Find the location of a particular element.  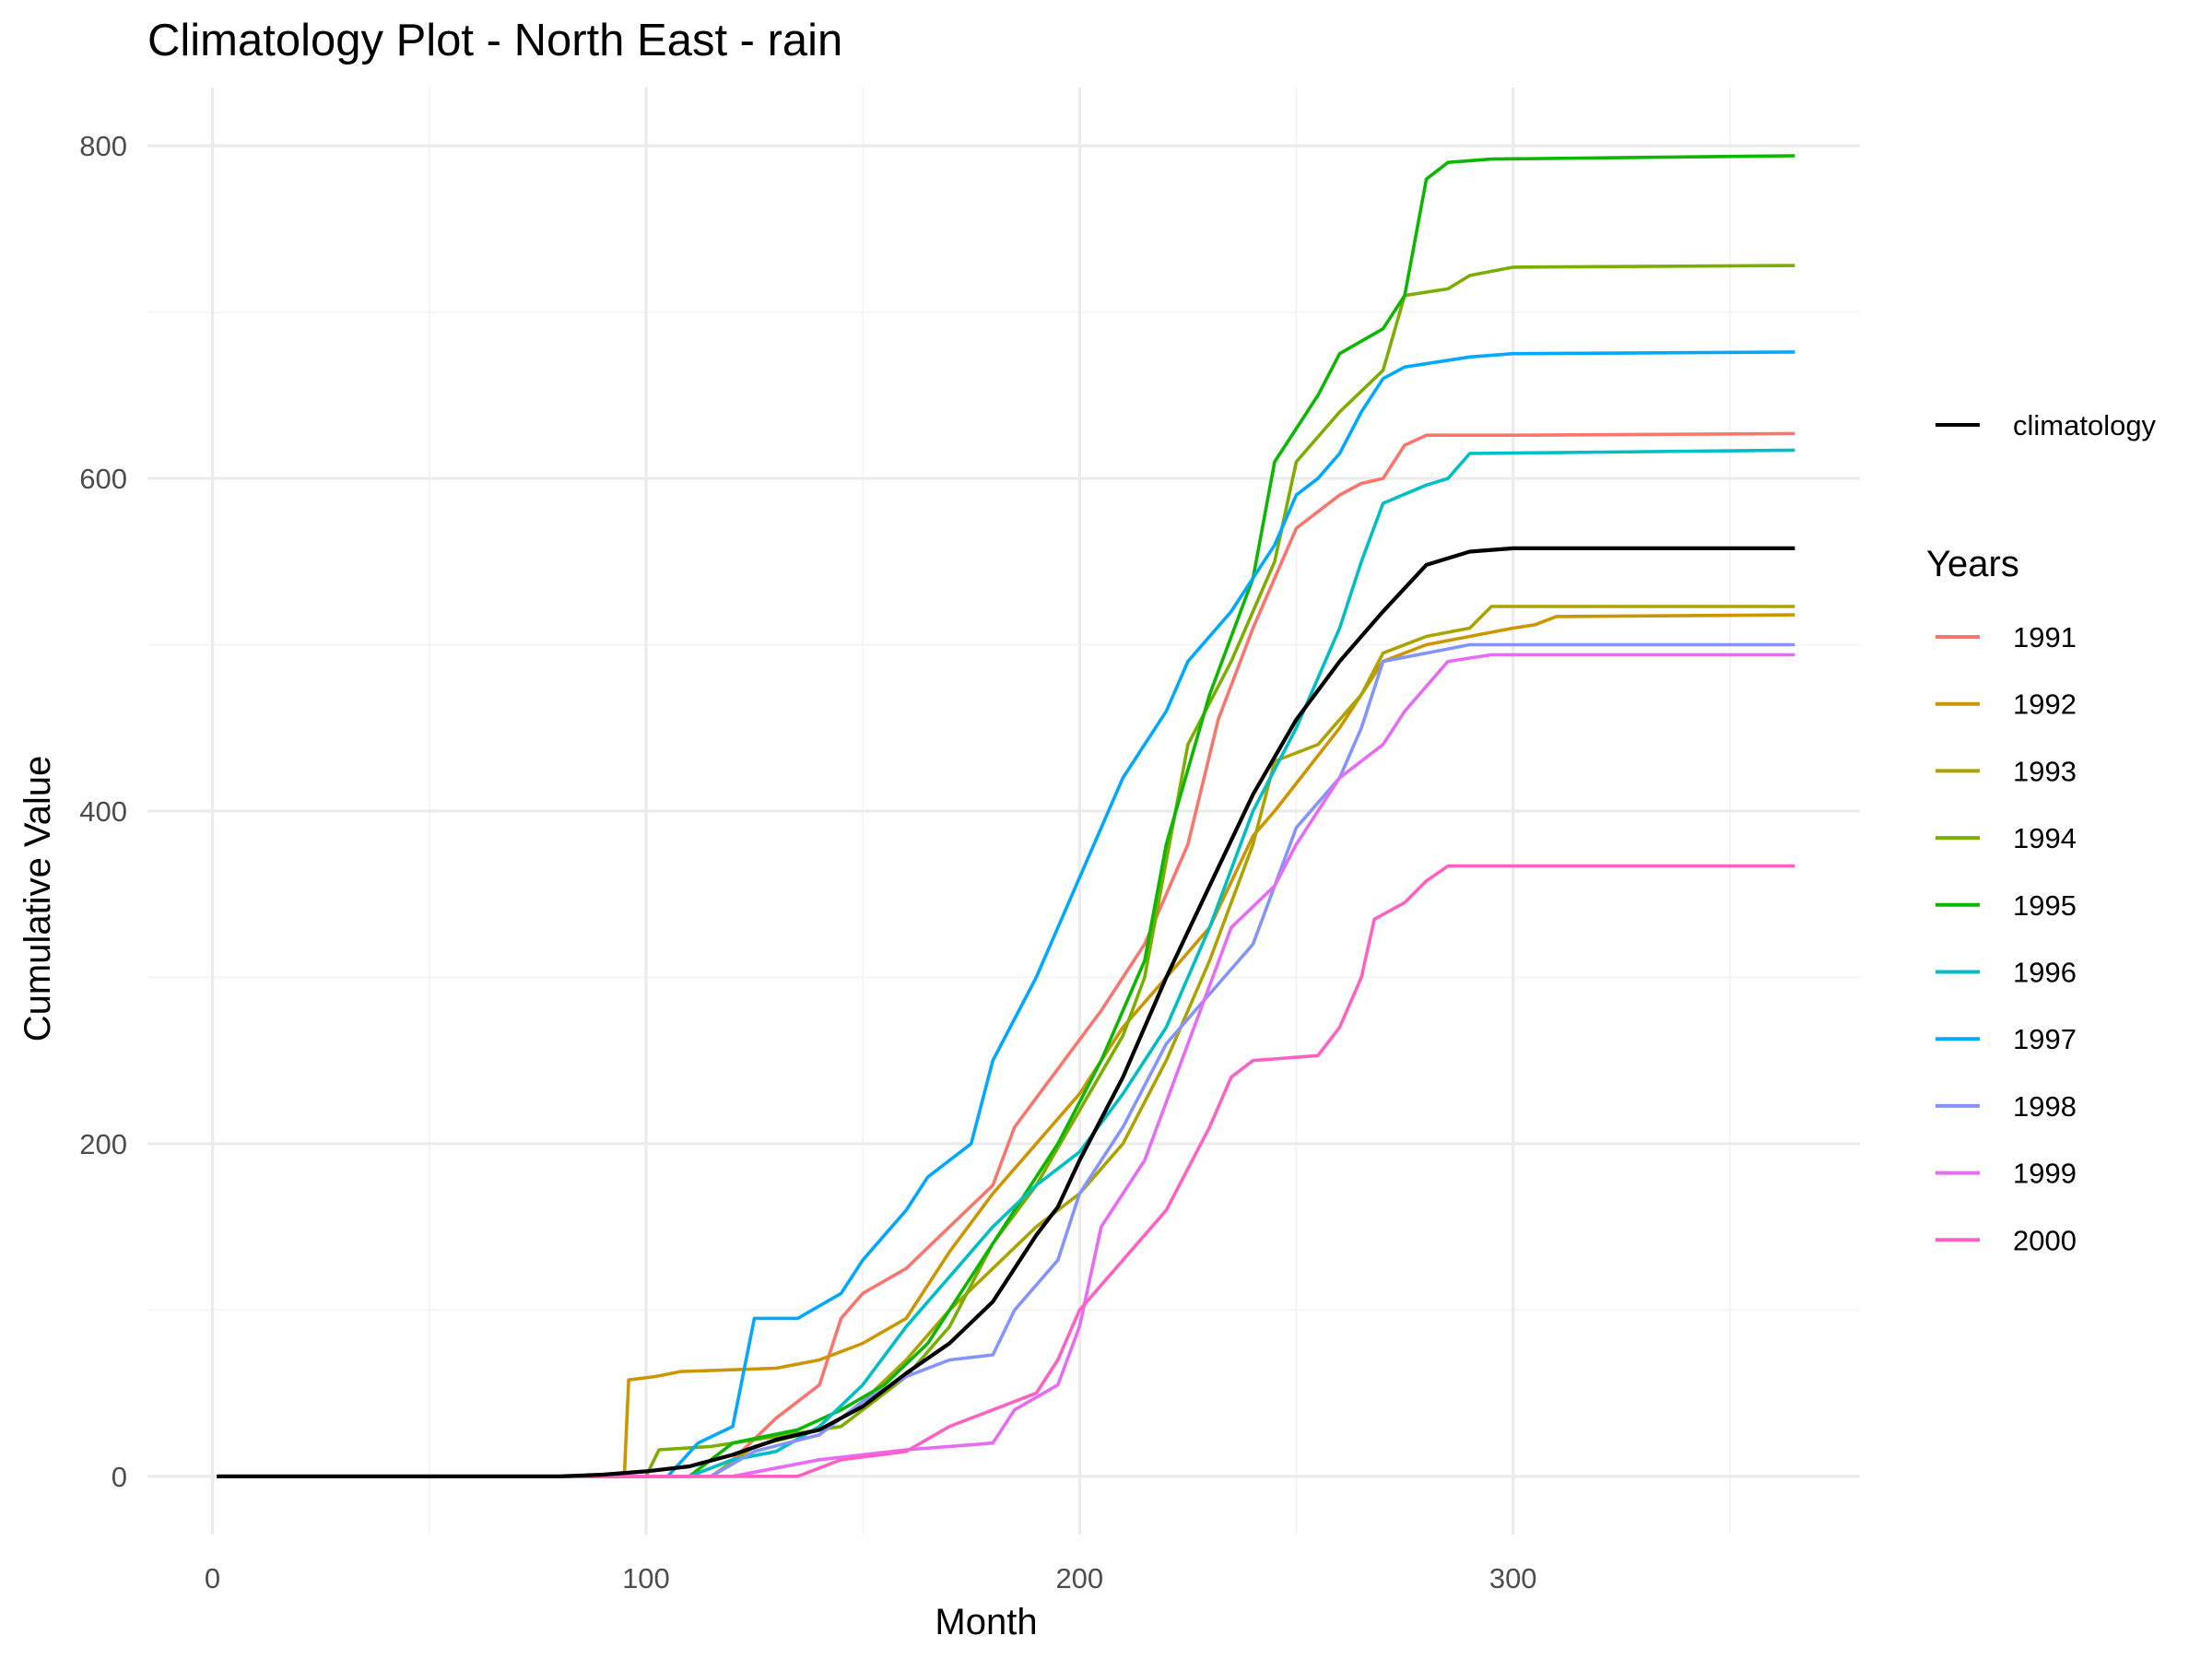

y-tick-label: 0 is located at coordinates (119, 1477).